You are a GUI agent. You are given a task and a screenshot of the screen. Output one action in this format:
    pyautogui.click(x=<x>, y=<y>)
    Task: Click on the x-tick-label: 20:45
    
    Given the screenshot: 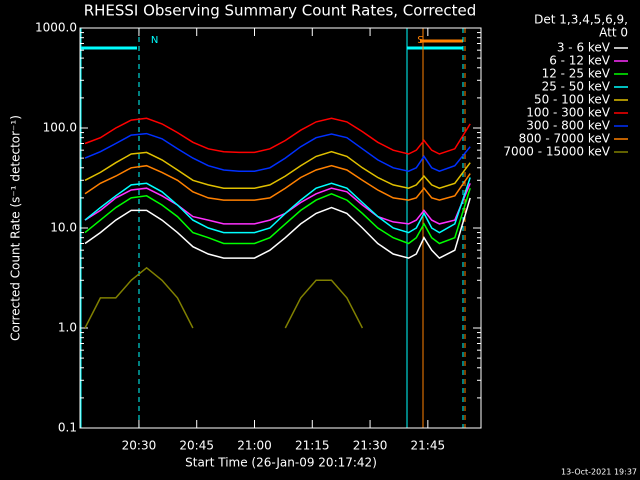 What is the action you would take?
    pyautogui.click(x=196, y=446)
    